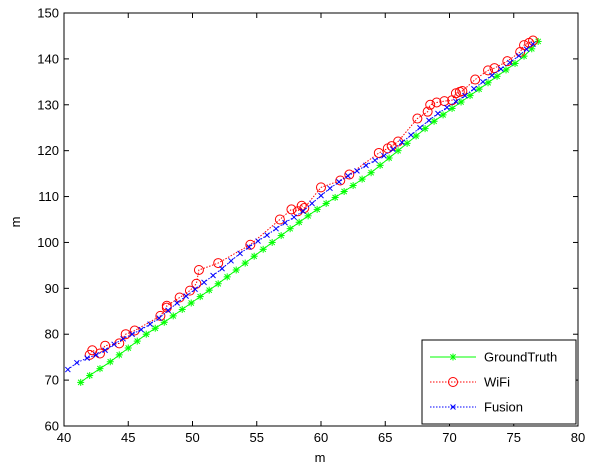 Image resolution: width=600 pixels, height=466 pixels. Describe the element at coordinates (64, 437) in the screenshot. I see `x-tick-label: 40` at that location.